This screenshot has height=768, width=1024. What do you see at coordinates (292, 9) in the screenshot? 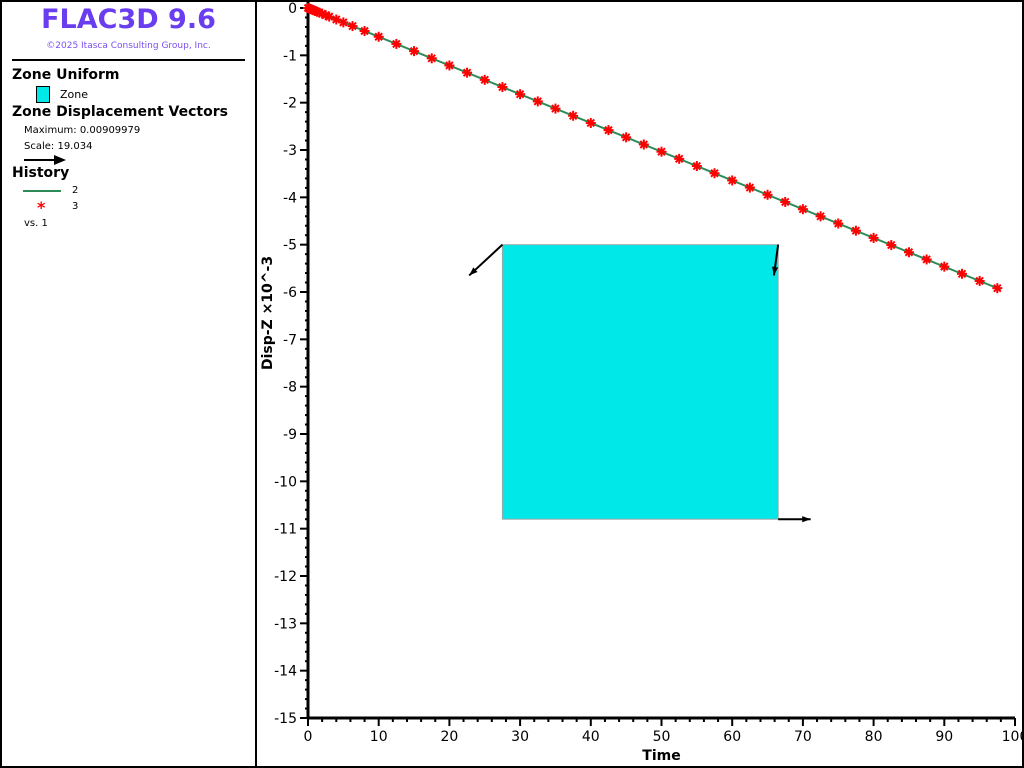
I see `y-tick-label: 0` at bounding box center [292, 9].